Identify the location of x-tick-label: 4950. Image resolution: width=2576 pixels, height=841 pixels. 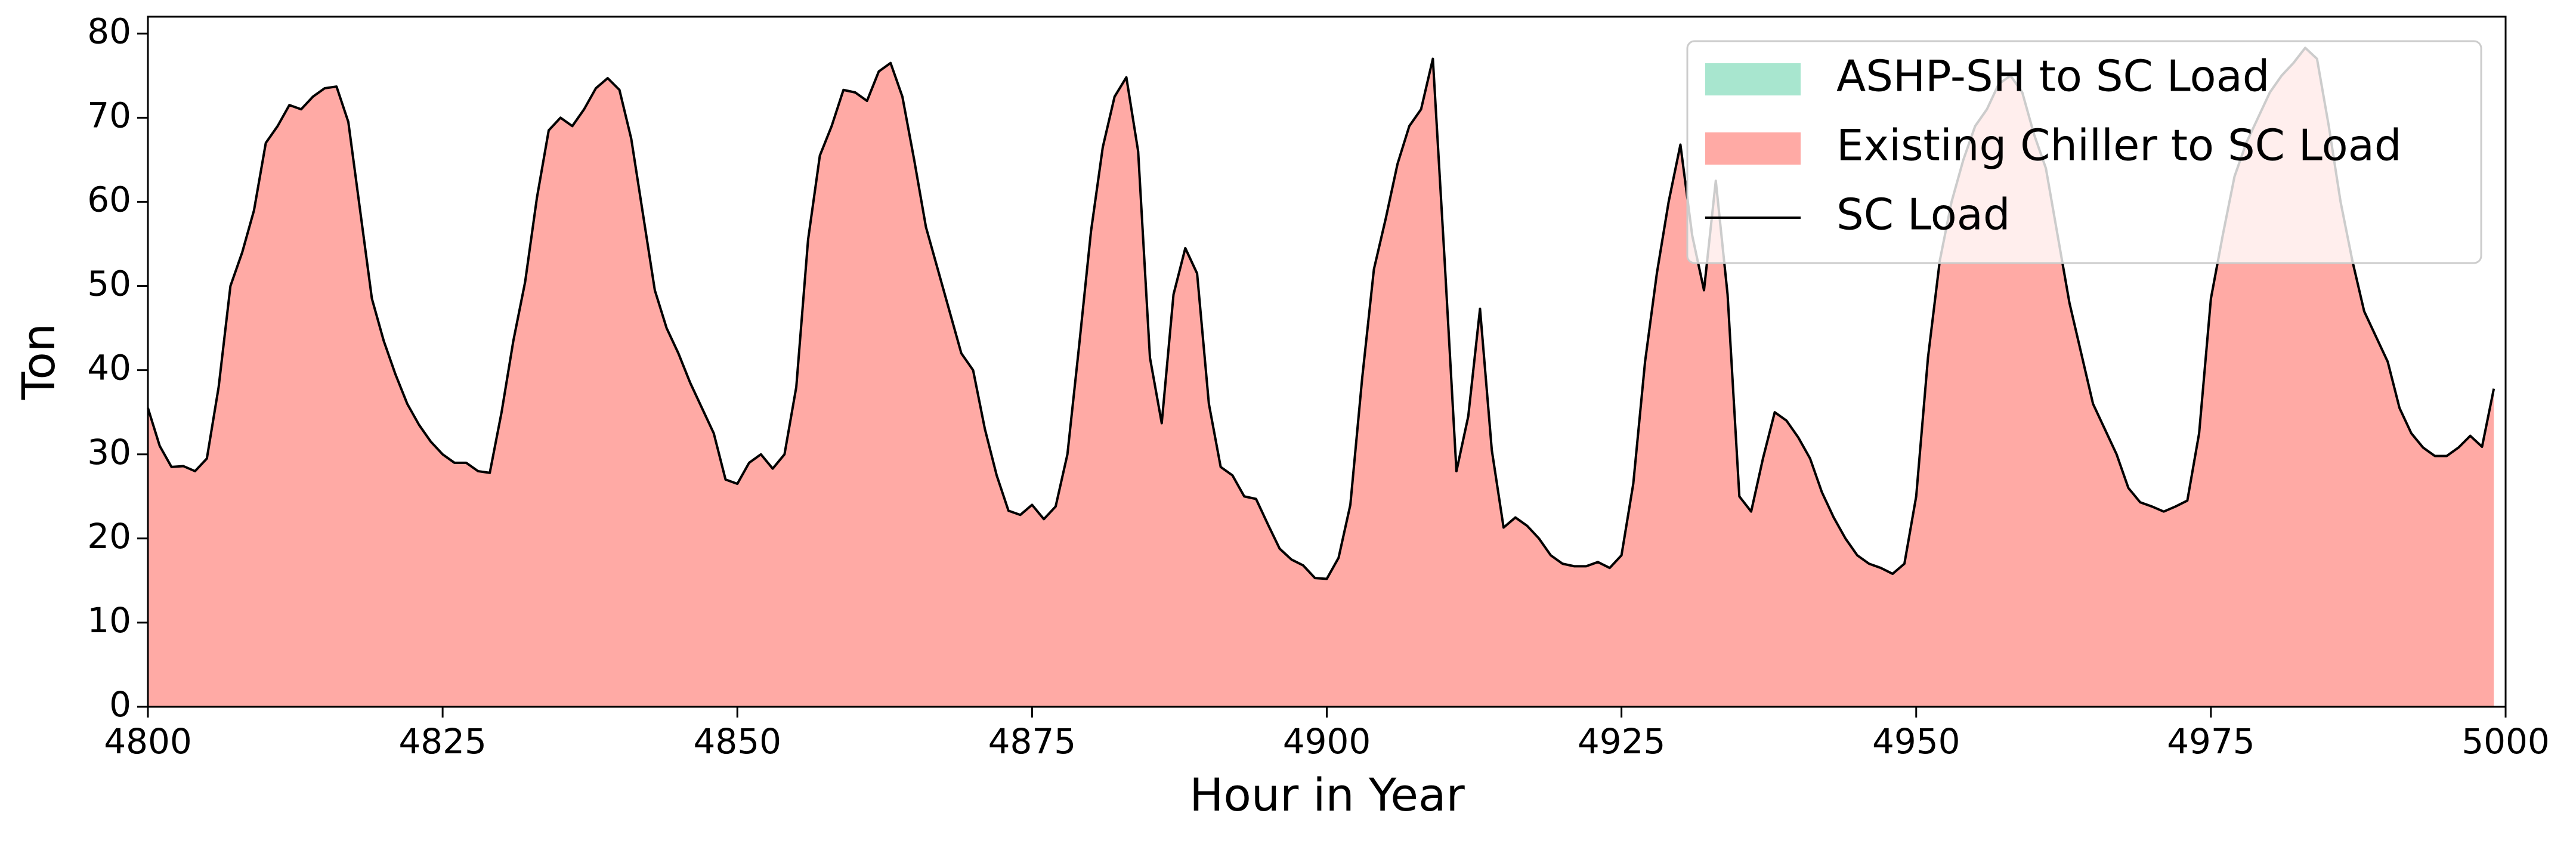
(1916, 741).